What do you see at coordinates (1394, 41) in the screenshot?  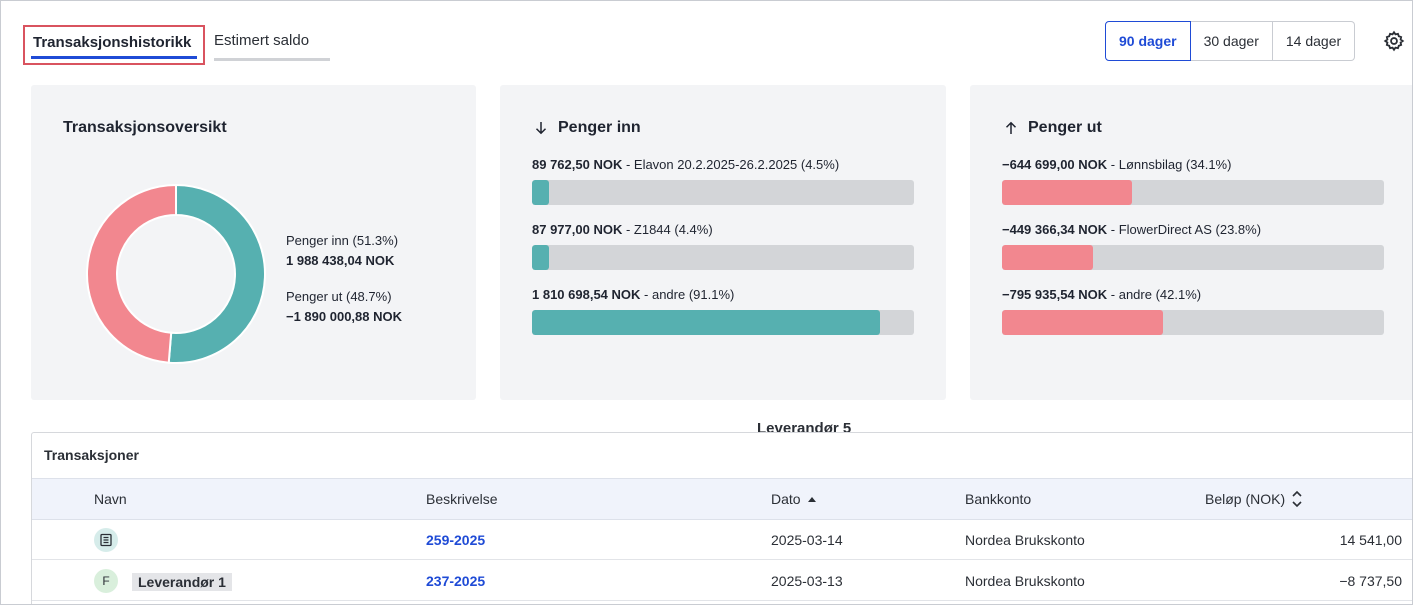 I see `gear-icon` at bounding box center [1394, 41].